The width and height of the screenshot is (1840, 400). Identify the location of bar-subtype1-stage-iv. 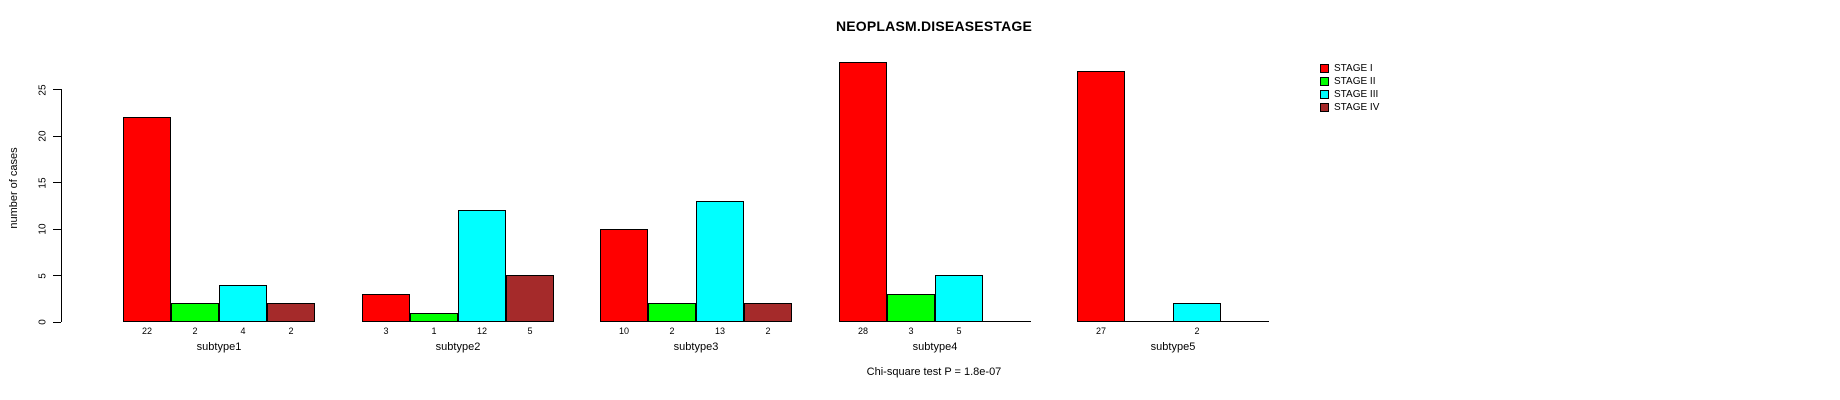
(291, 312).